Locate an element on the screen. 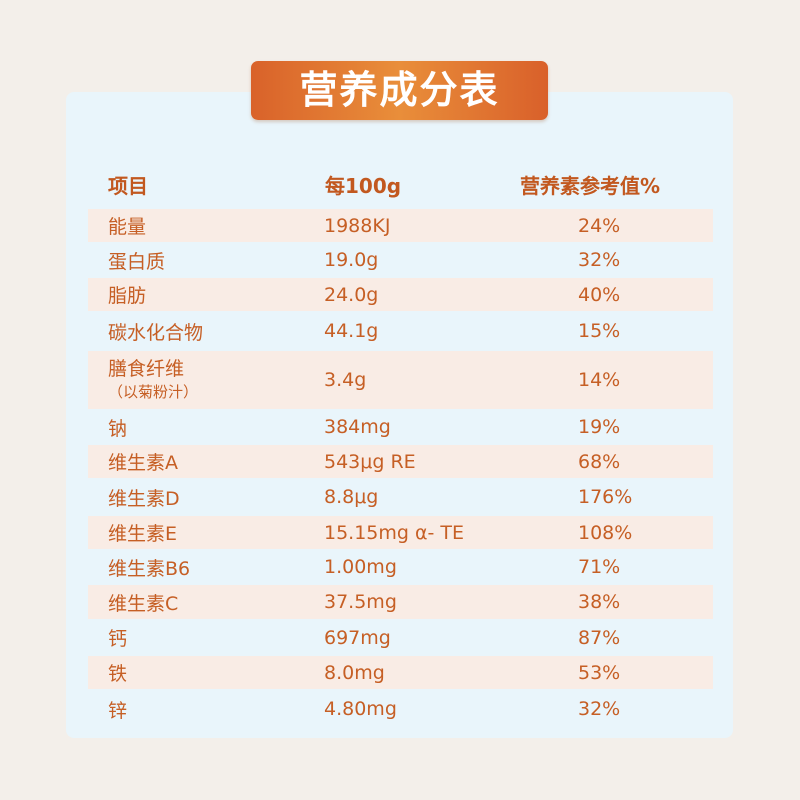 This screenshot has width=800, height=800. table-header: 项目 每100g 营养素参考值% is located at coordinates (400, 186).